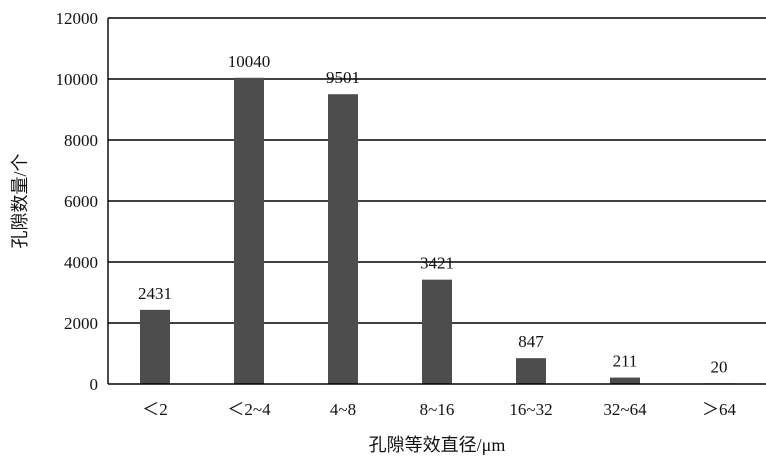 The image size is (766, 465). I want to click on data-label: 10040, so click(249, 61).